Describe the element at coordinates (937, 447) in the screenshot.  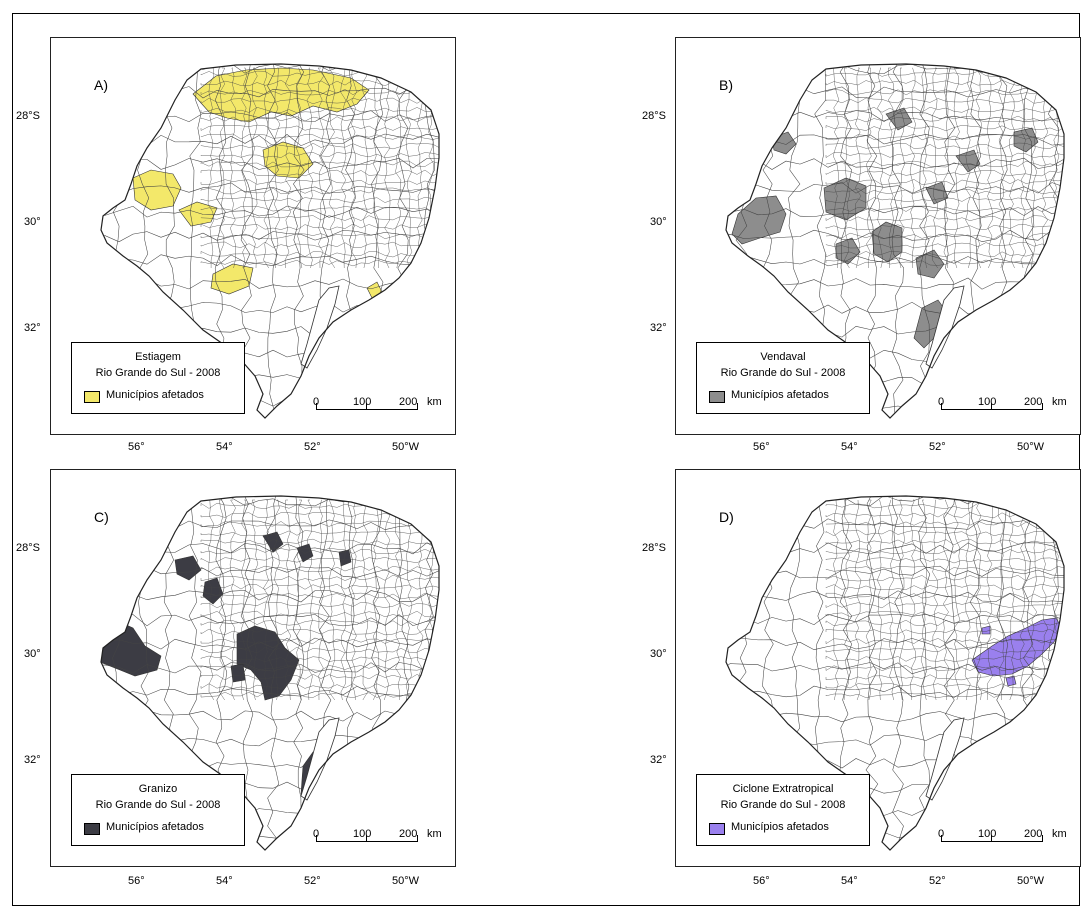
I see `lon-label-52: 52°` at that location.